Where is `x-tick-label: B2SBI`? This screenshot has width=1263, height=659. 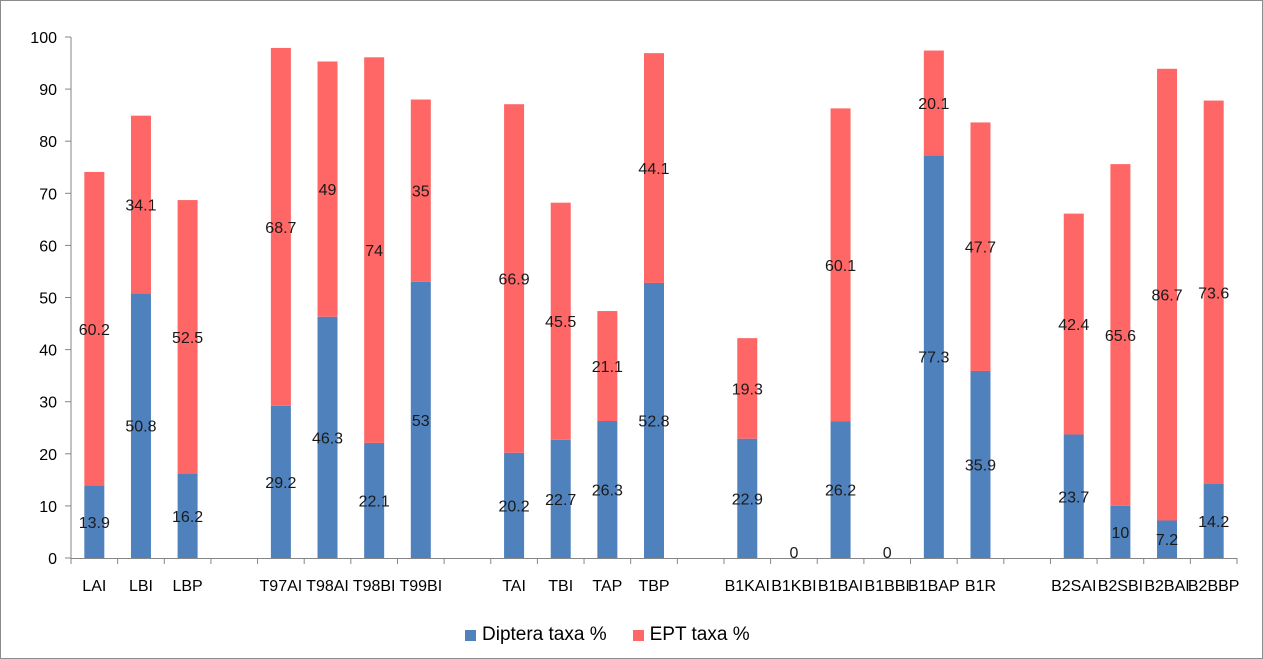
x-tick-label: B2SBI is located at coordinates (1120, 586).